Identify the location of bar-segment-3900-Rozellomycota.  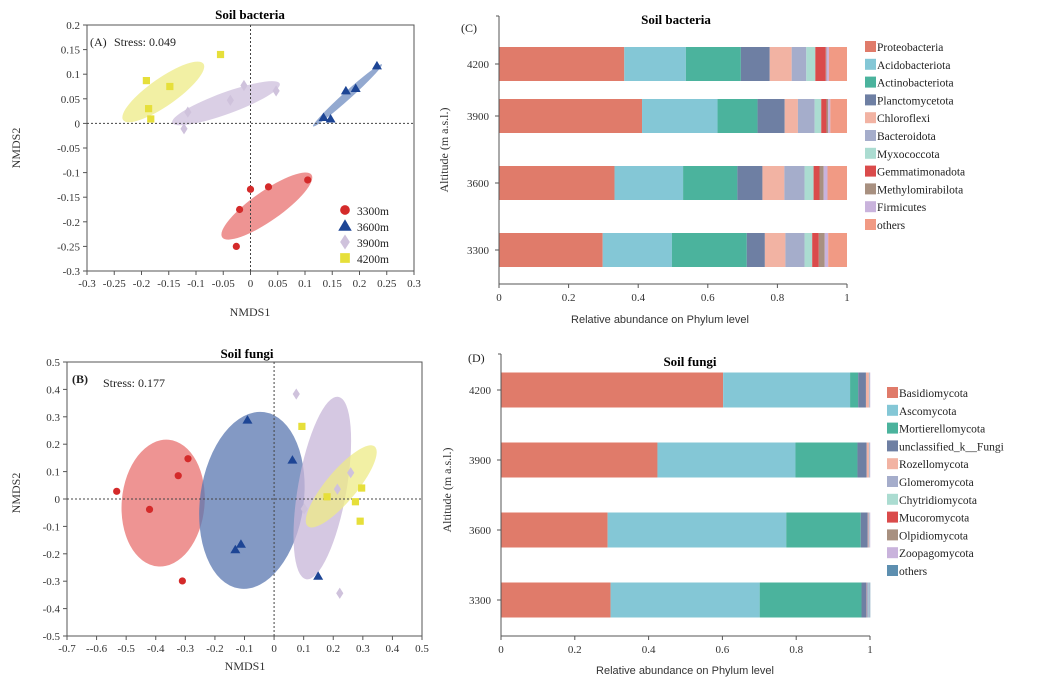
(867, 460).